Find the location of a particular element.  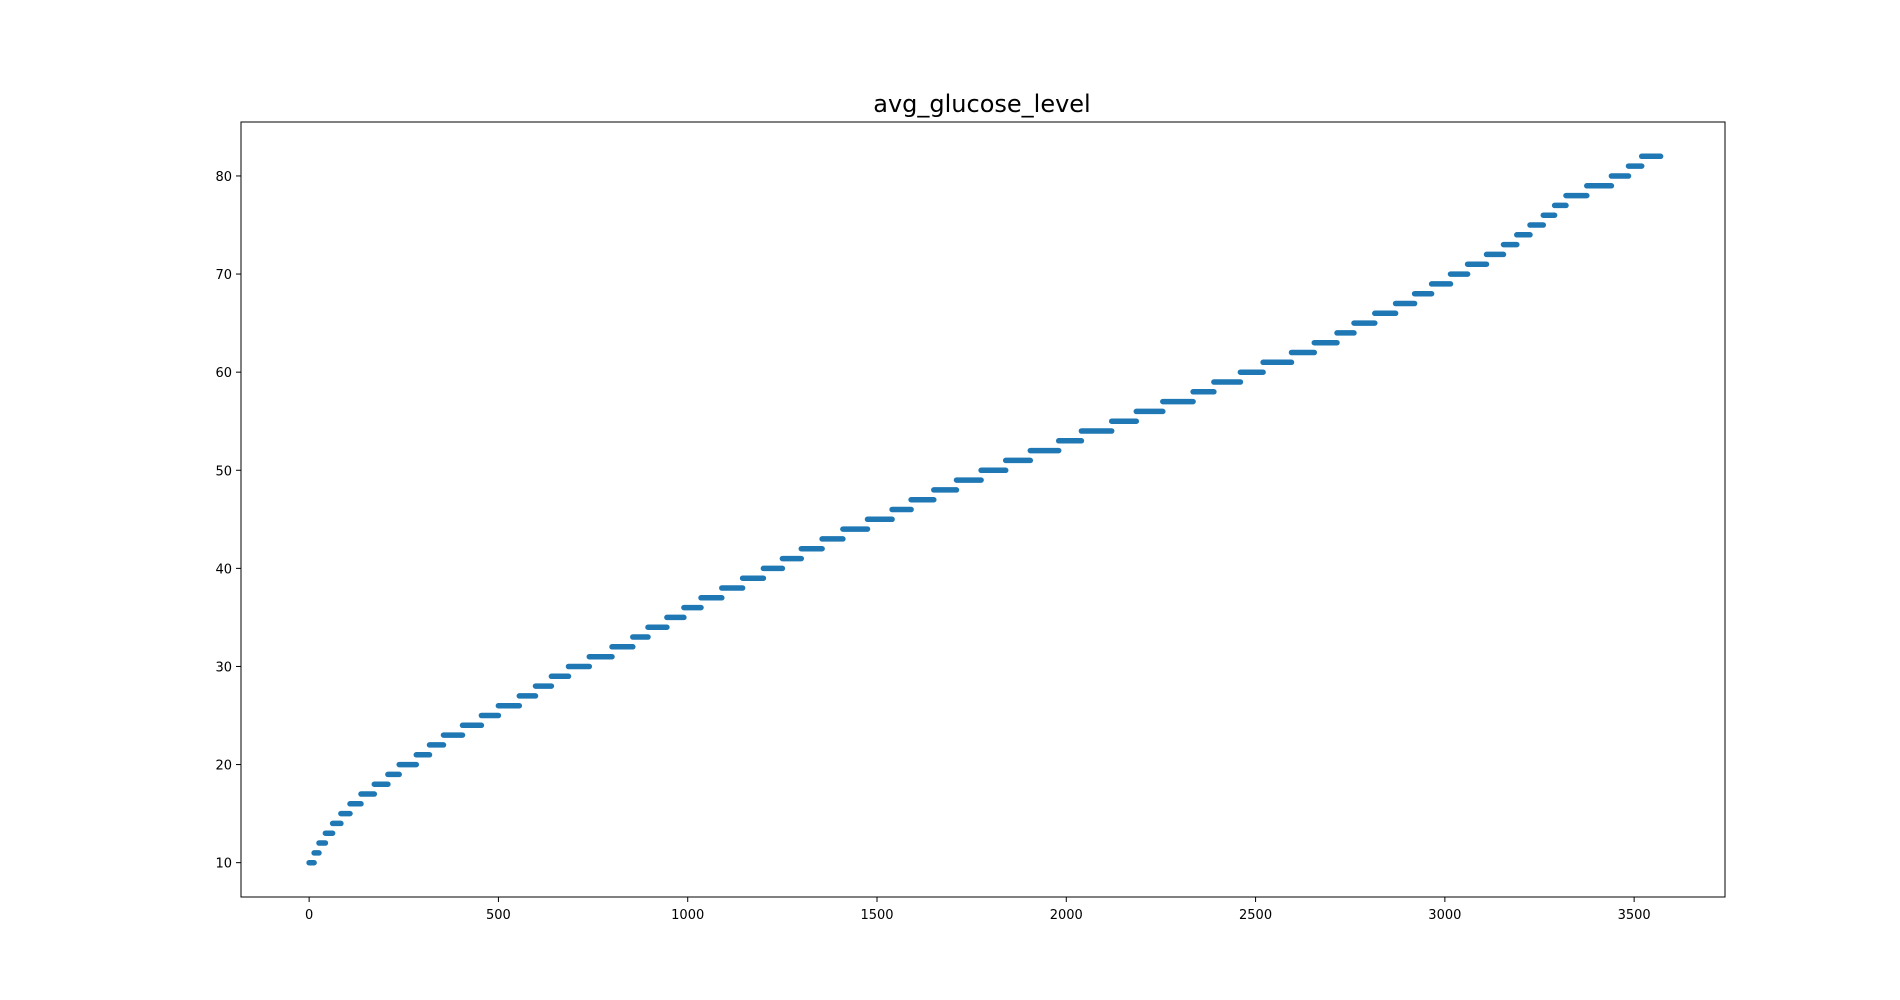

x-tick-label: 2000 is located at coordinates (1066, 915).